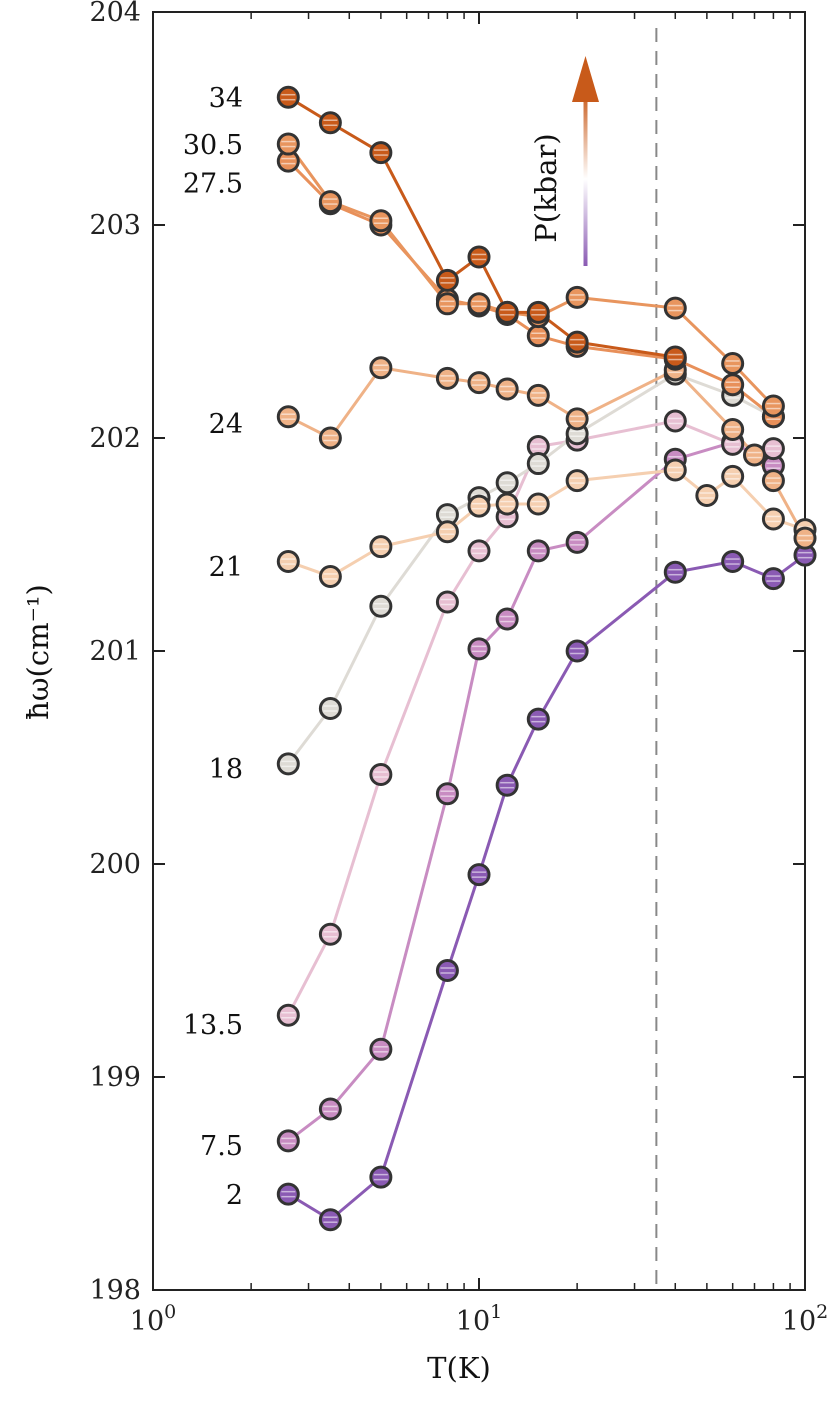 This screenshot has height=1402, width=829. I want to click on pressure-arrow-label: P(kbar), so click(546, 187).